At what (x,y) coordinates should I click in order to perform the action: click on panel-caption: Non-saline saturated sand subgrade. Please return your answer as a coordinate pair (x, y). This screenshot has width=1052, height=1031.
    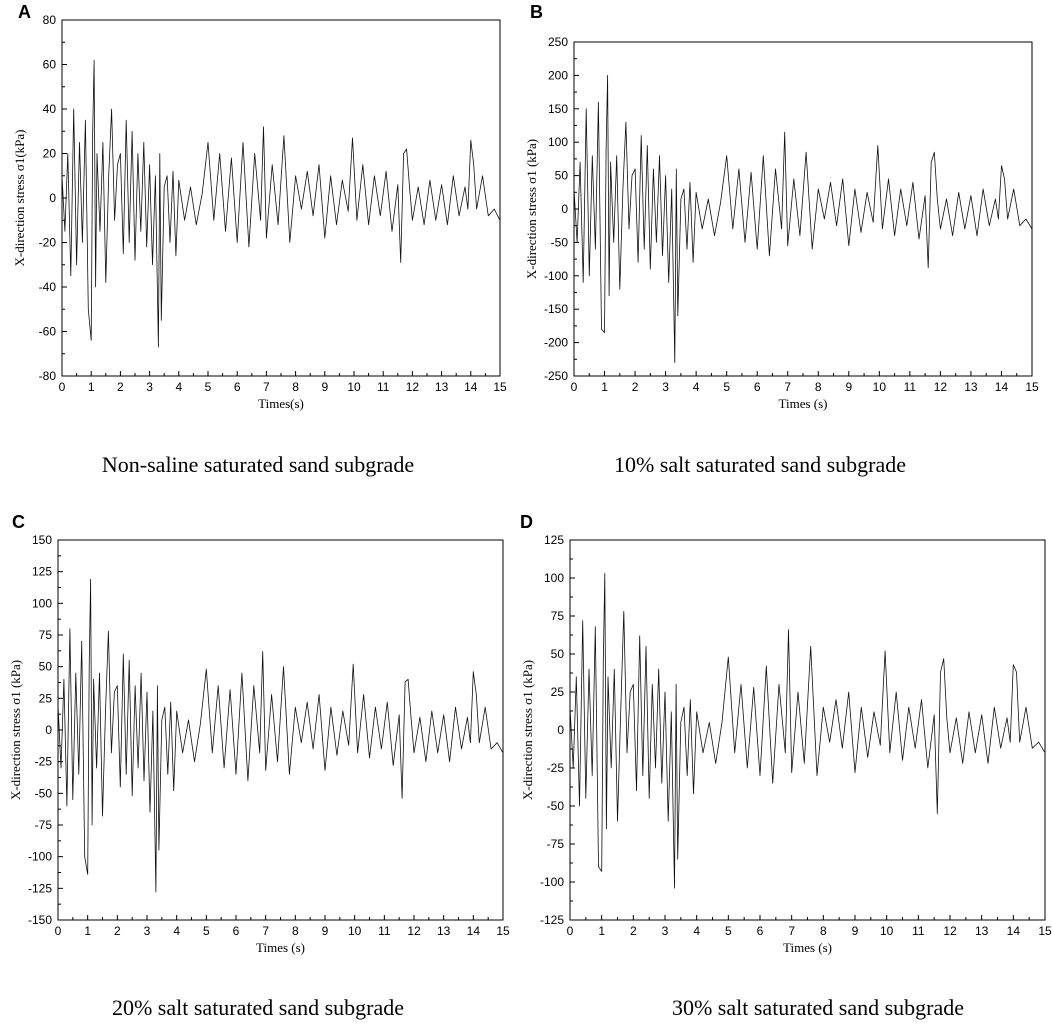
    Looking at the image, I should click on (258, 464).